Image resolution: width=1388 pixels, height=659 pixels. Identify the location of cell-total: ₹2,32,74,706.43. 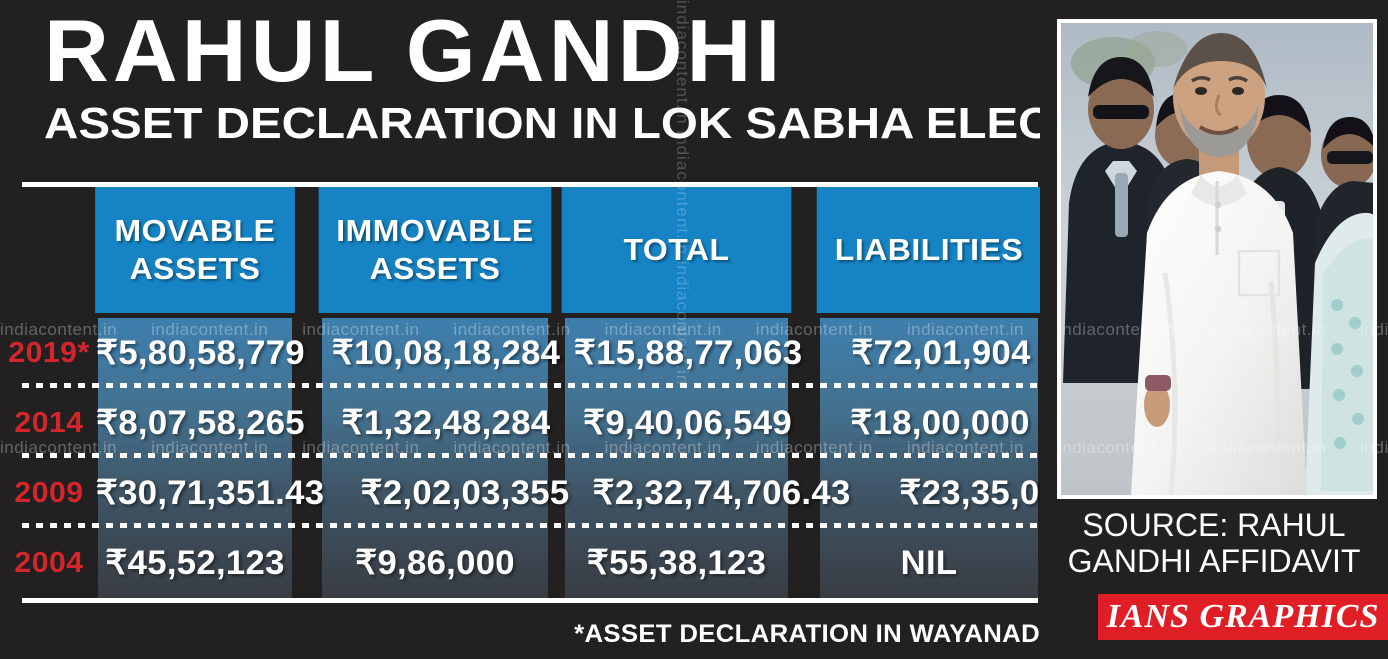
(721, 493).